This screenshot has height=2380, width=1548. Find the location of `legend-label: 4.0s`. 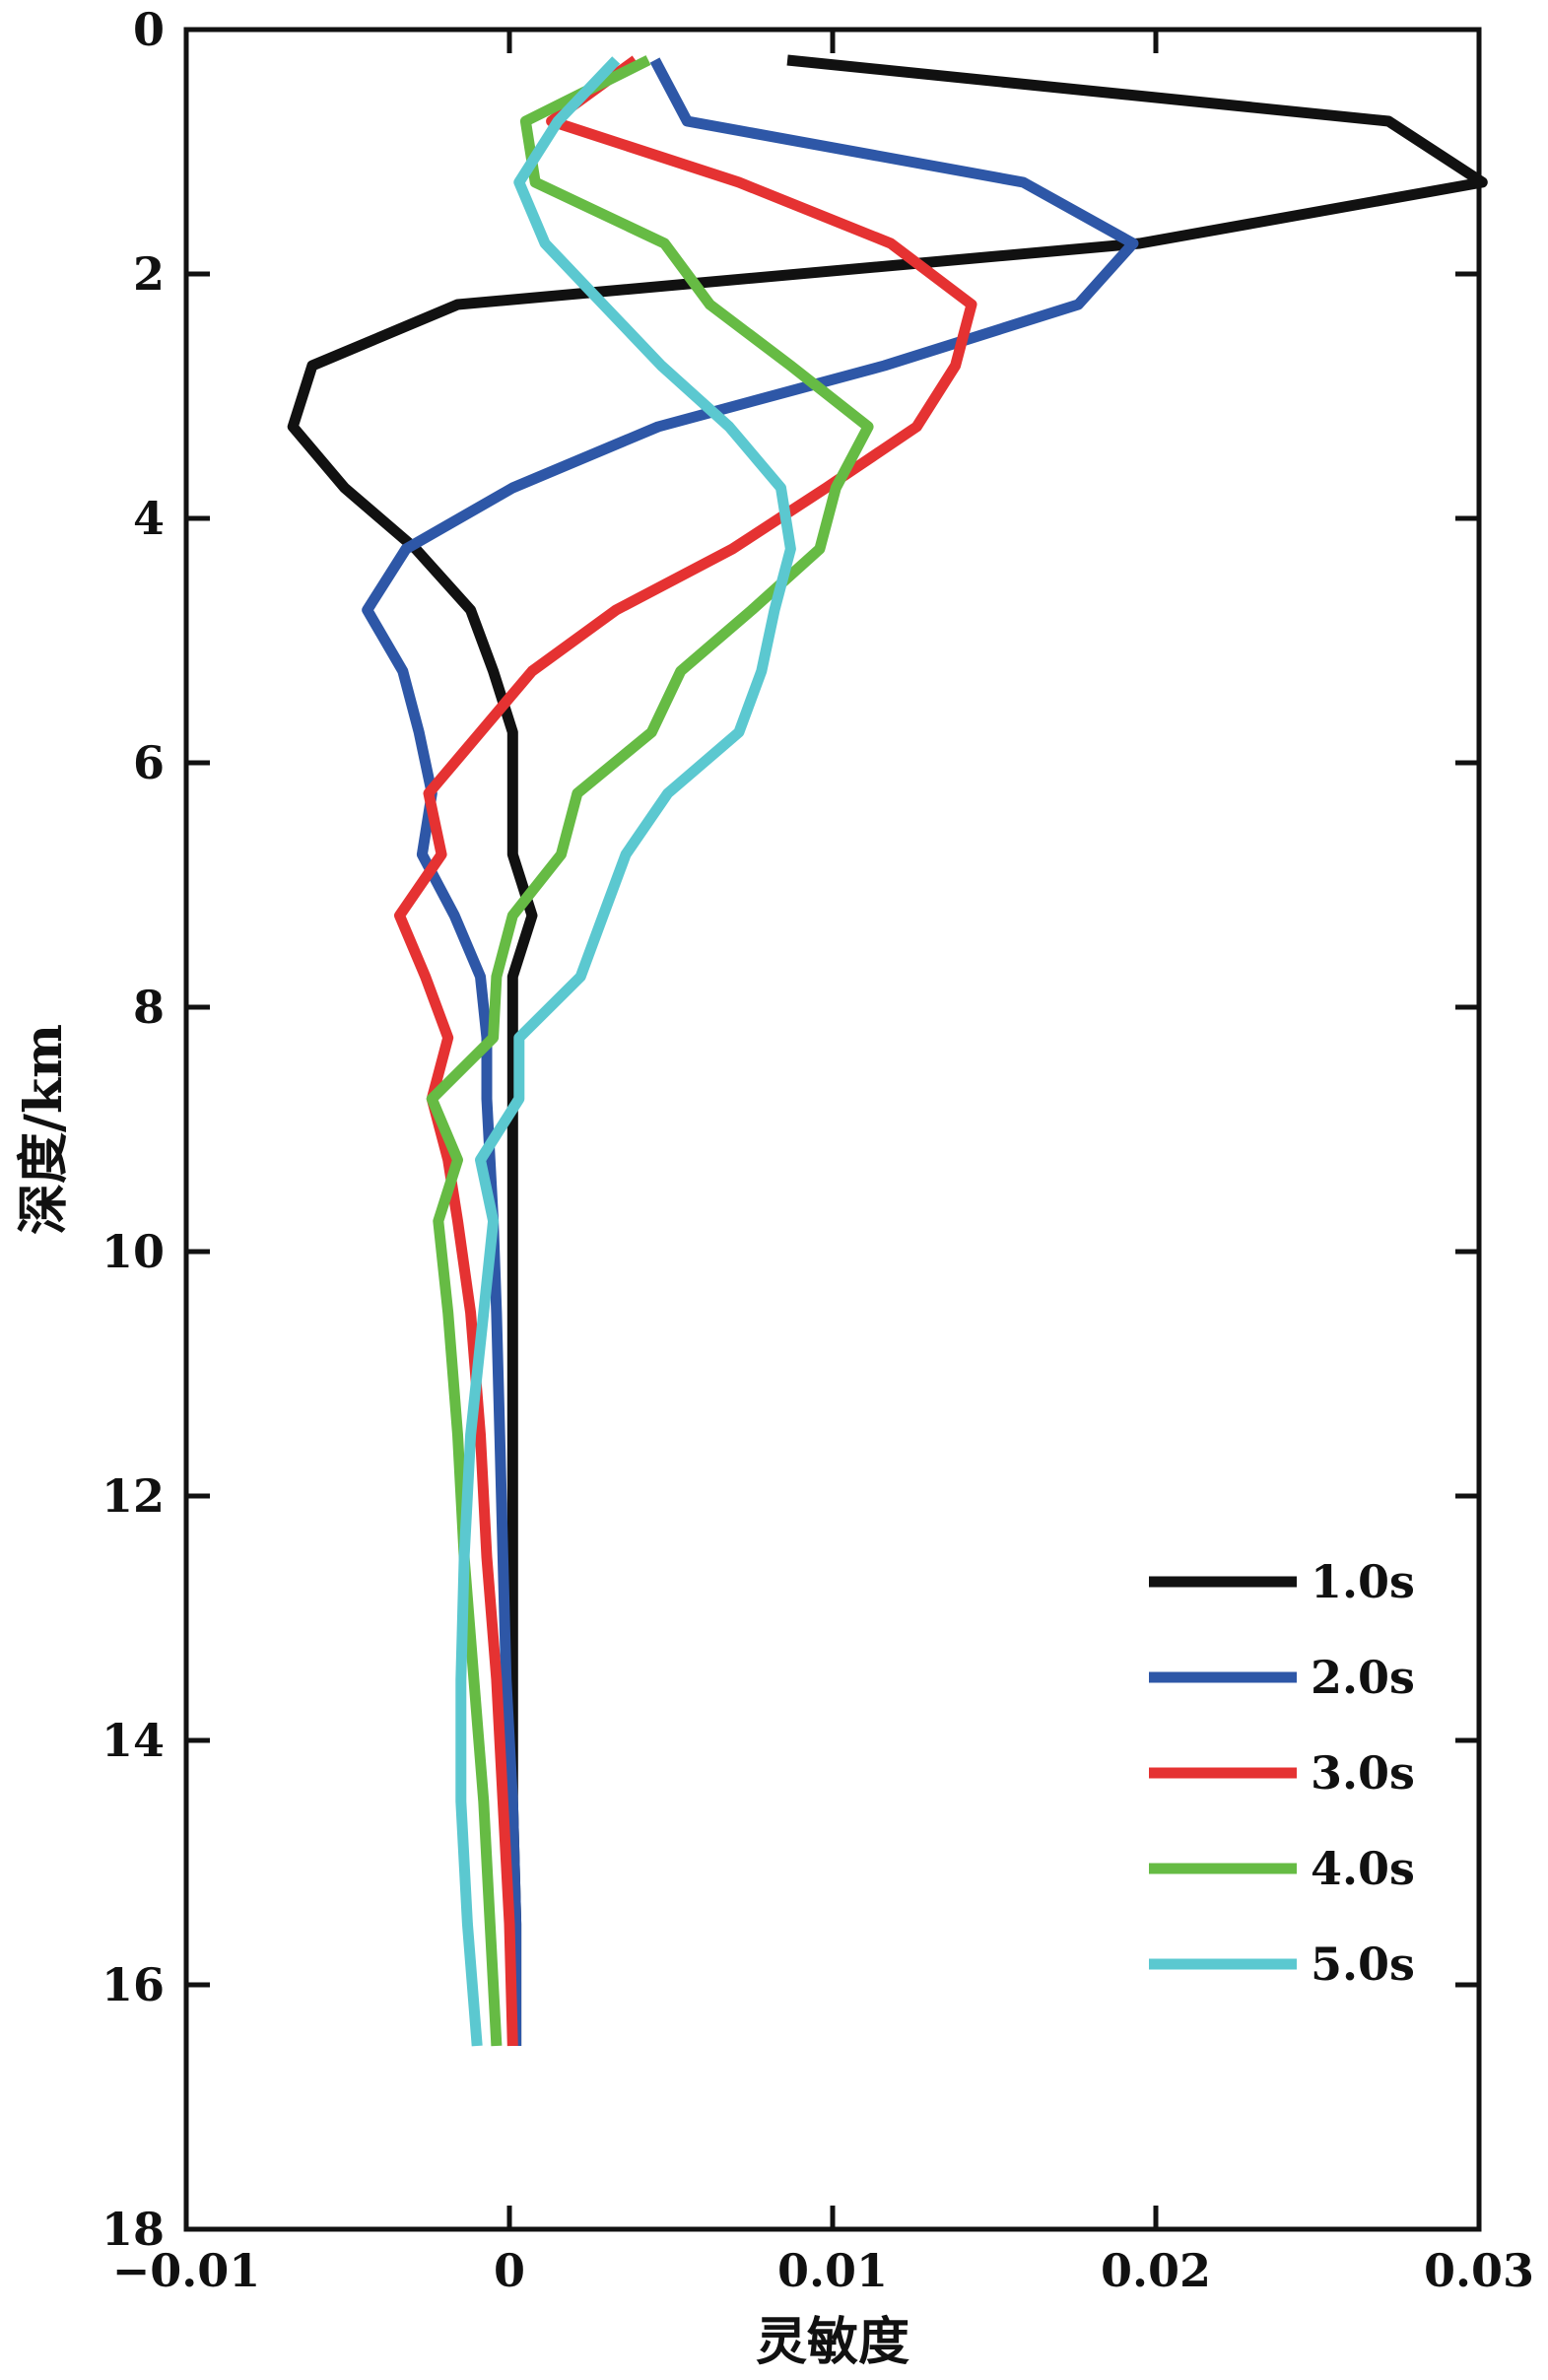

legend-label: 4.0s is located at coordinates (1363, 1868).